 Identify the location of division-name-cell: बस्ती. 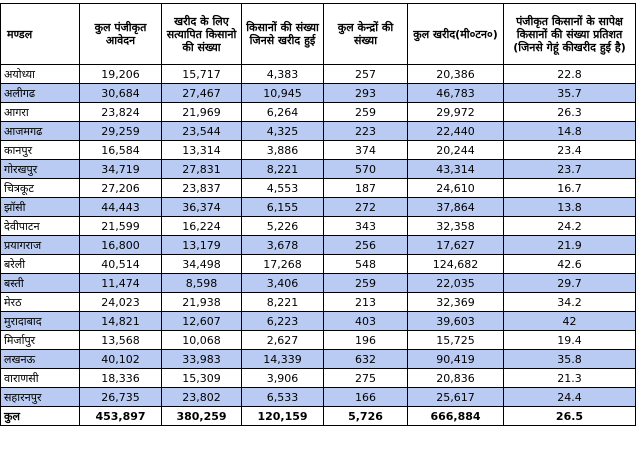
(40, 283).